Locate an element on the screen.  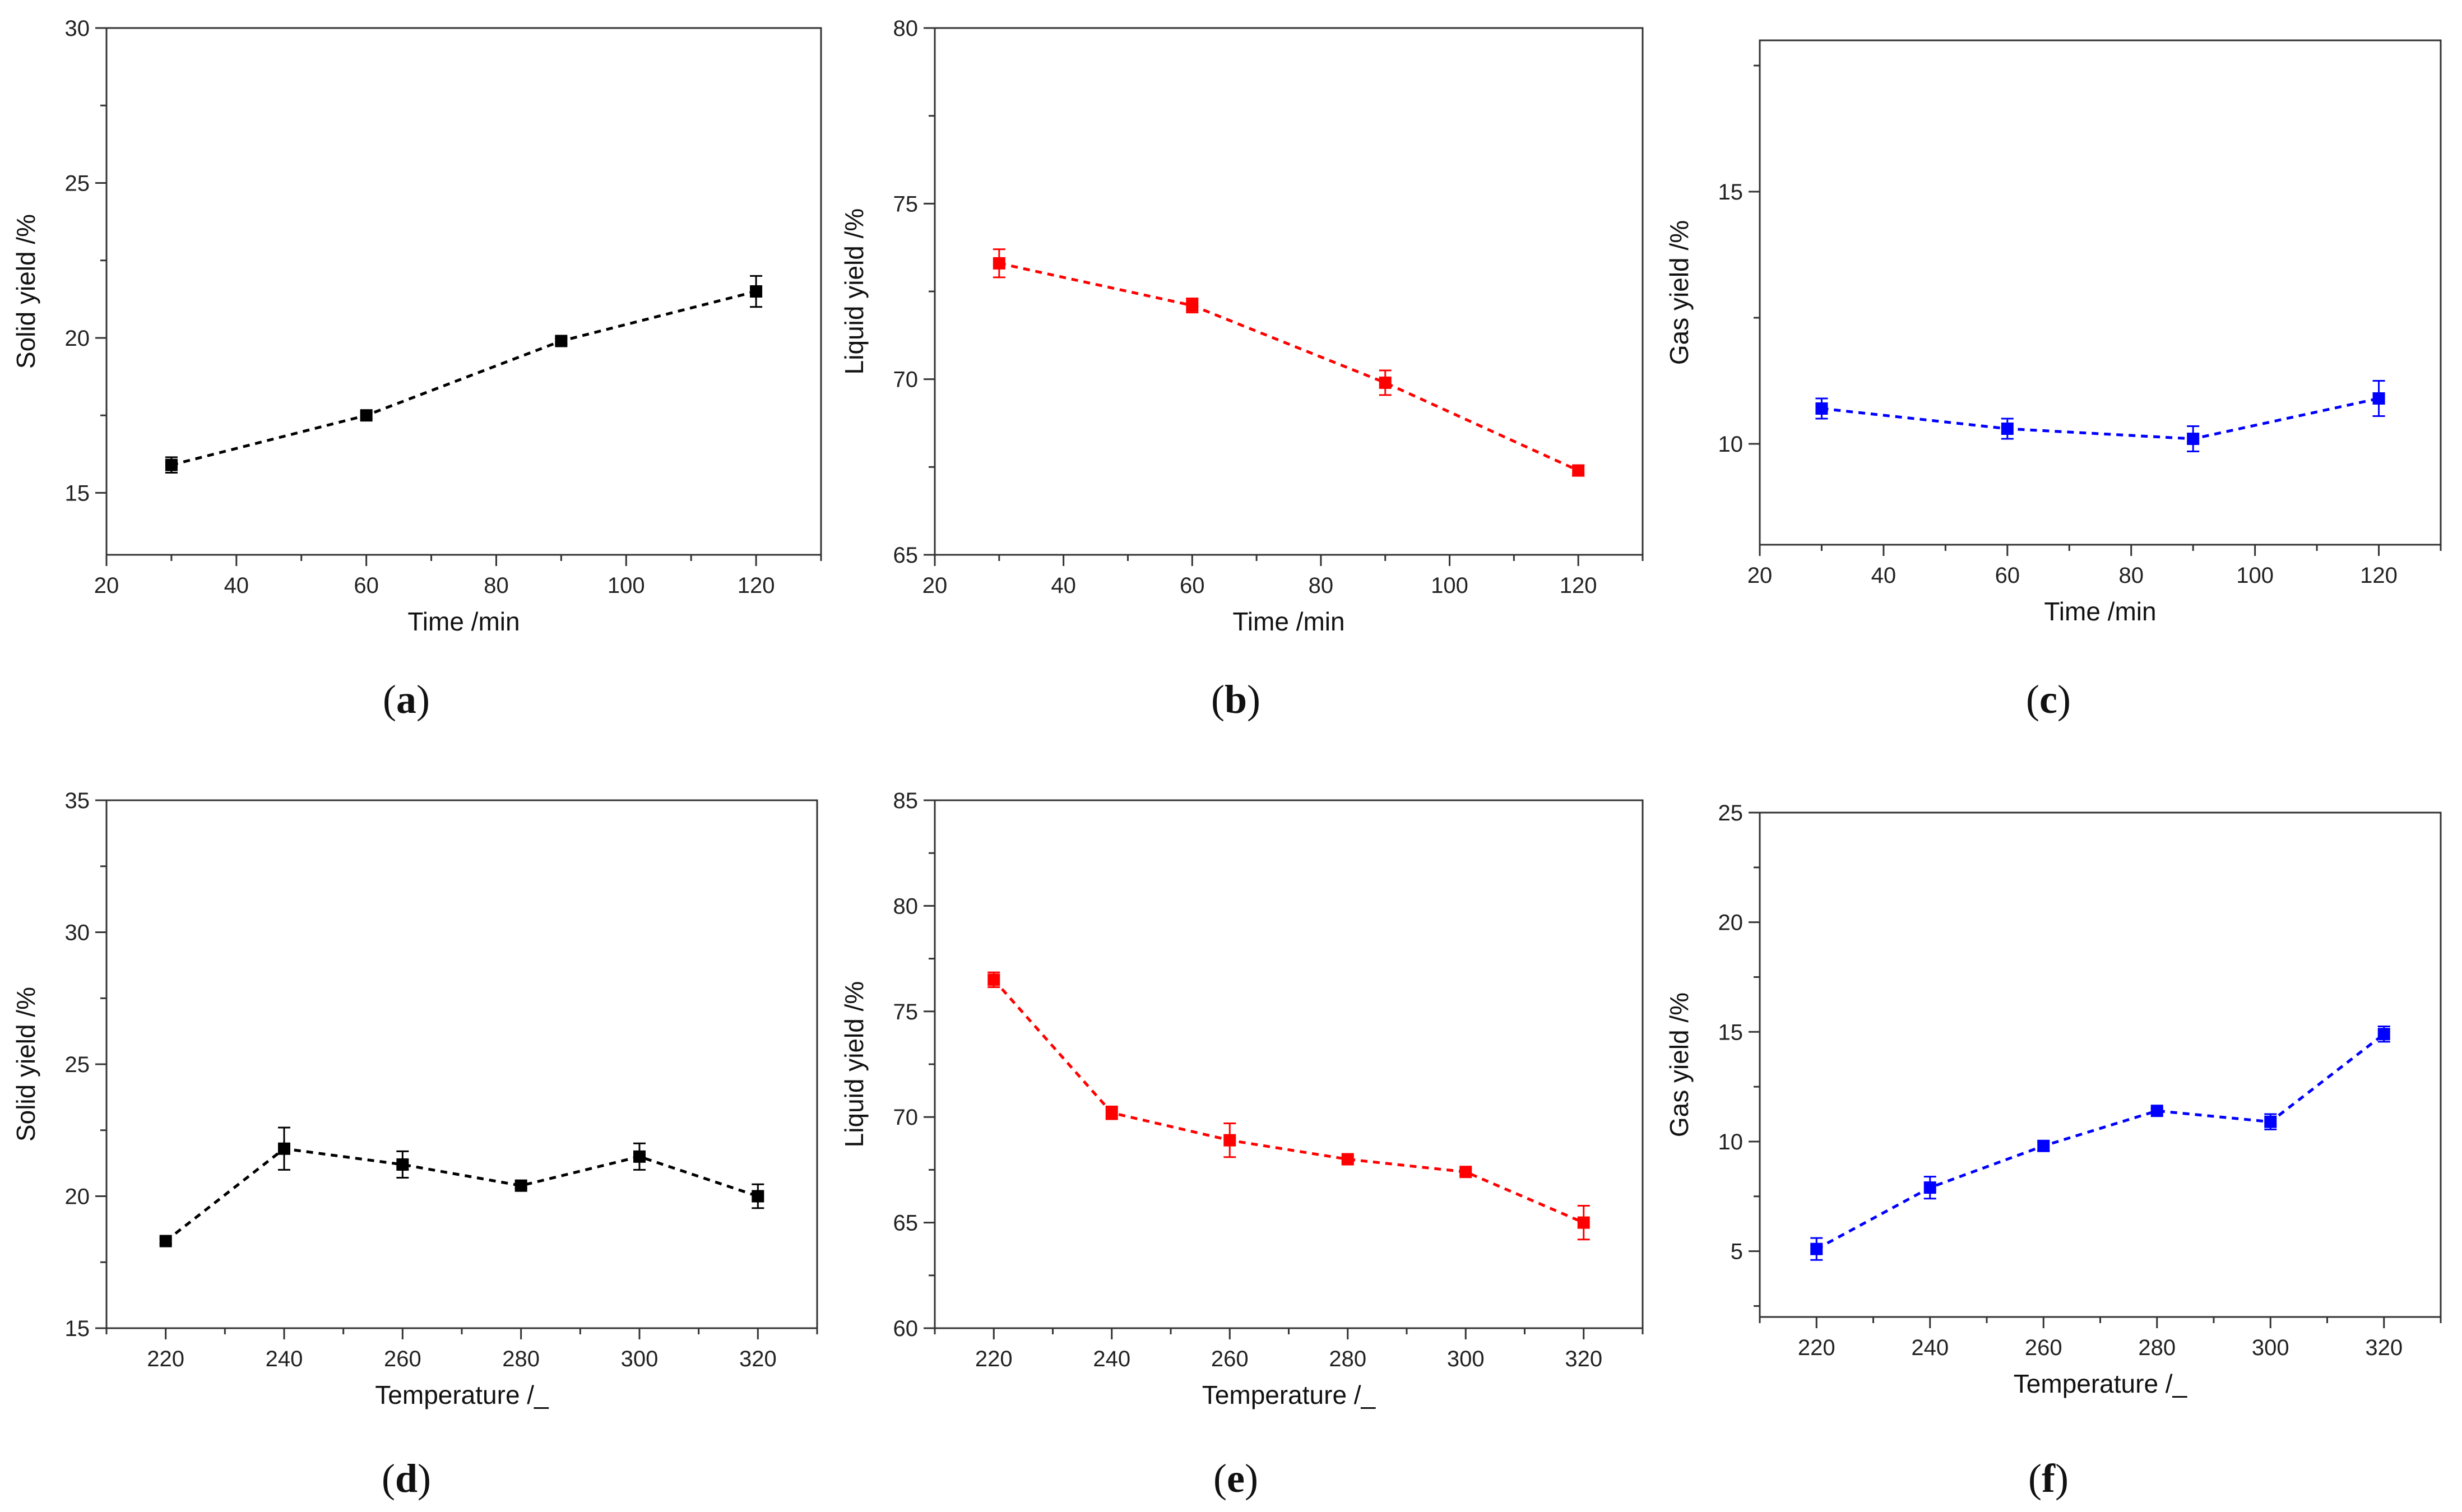
panel-label: (c) is located at coordinates (2048, 699).